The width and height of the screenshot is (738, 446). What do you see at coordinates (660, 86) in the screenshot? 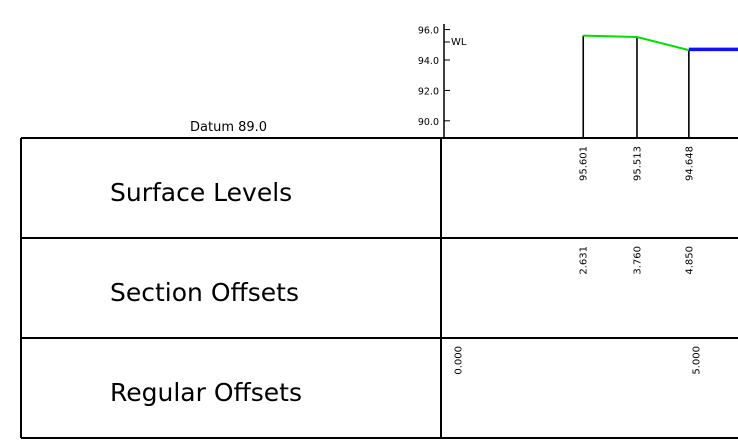
I see `plot-area` at bounding box center [660, 86].